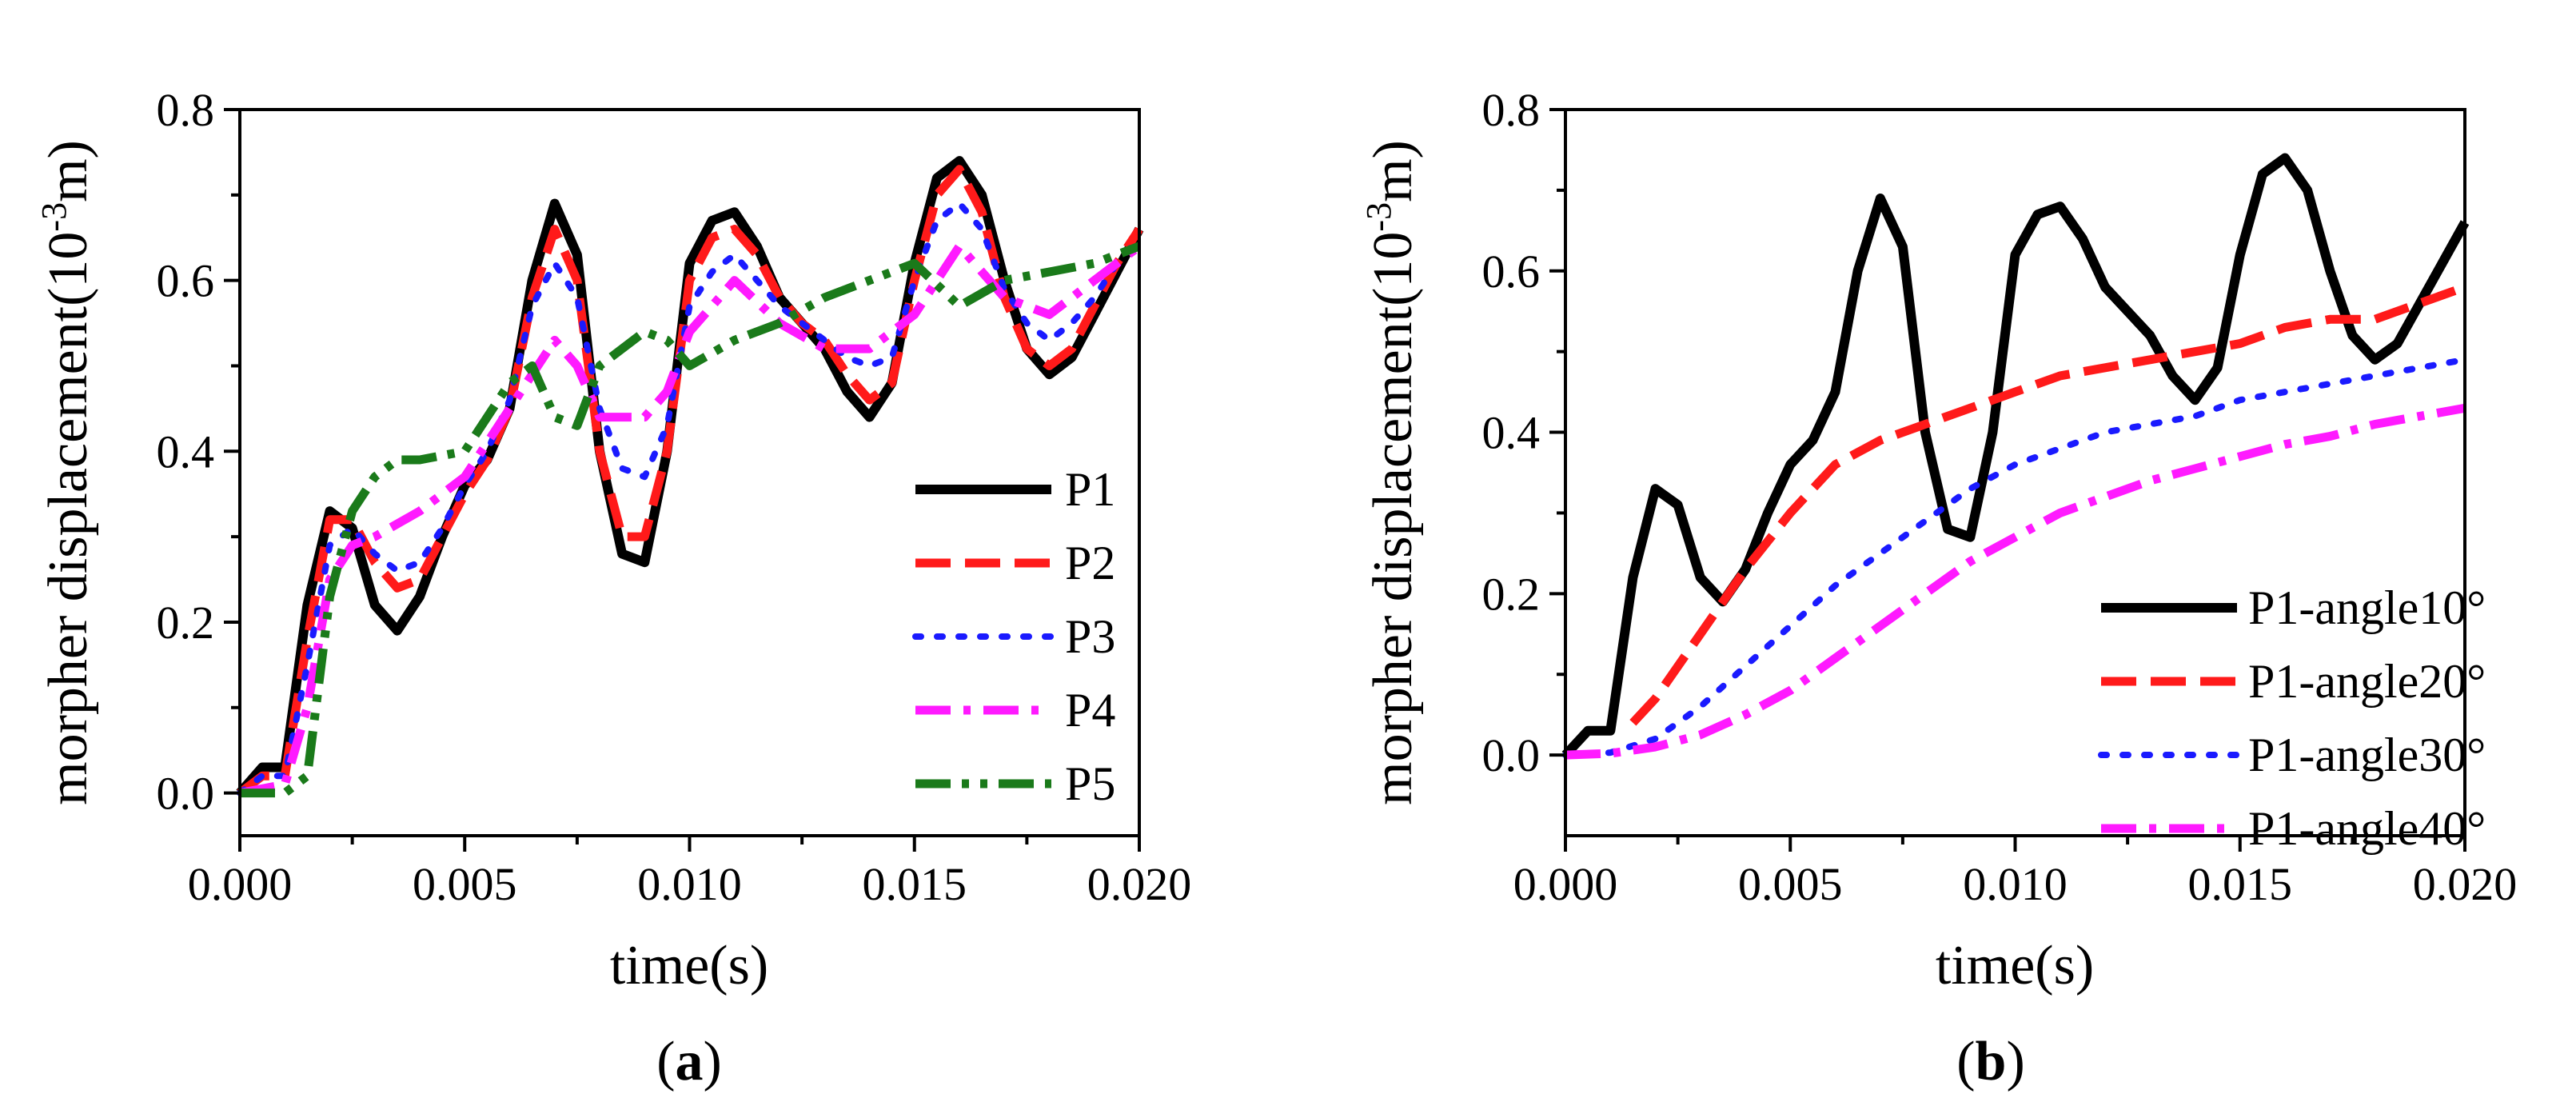 This screenshot has width=2576, height=1110. What do you see at coordinates (186, 451) in the screenshot?
I see `panel-a-y-tick-label: 0.4` at bounding box center [186, 451].